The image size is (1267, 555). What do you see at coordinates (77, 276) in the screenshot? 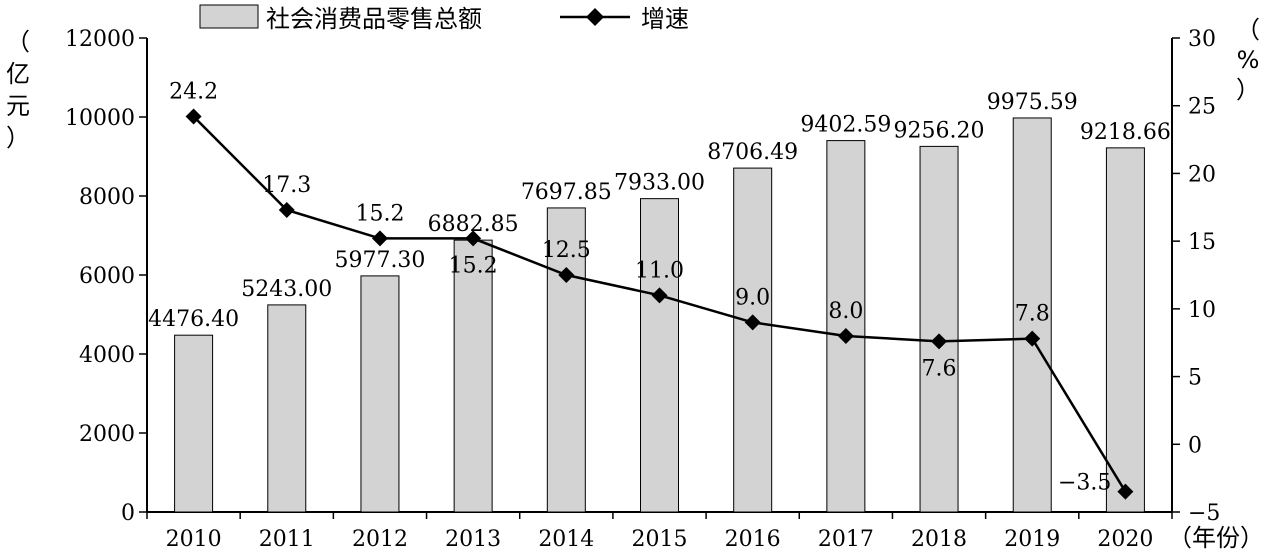
I see `left-y-axis: 0 2000 4000 6000 8000 10000 12000 （亿元）` at bounding box center [77, 276].